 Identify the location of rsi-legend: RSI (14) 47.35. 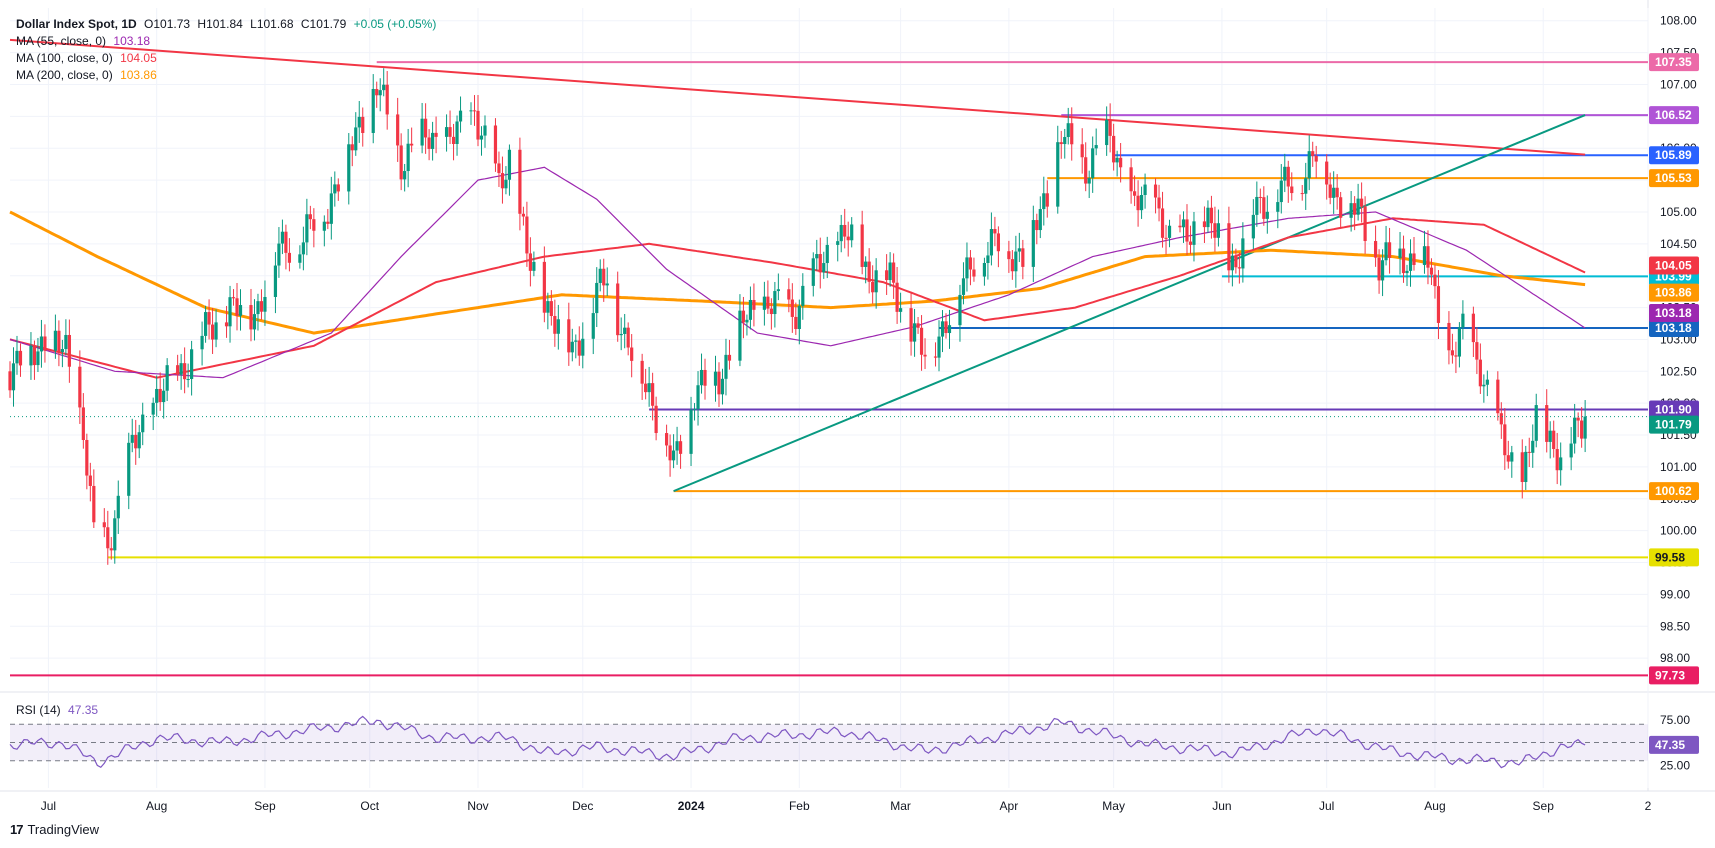
(57, 710).